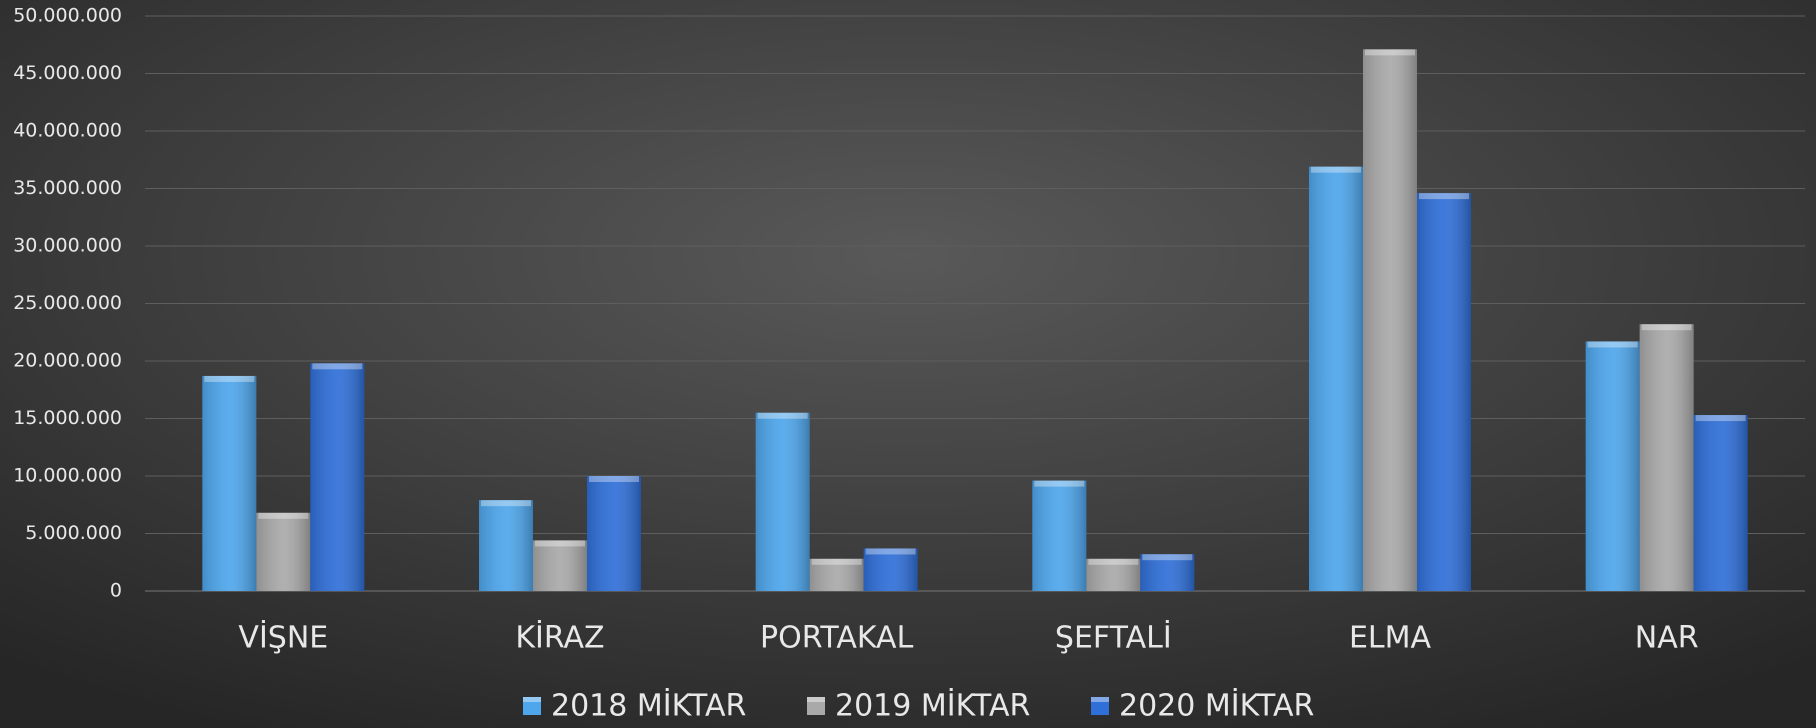 This screenshot has height=728, width=1816. I want to click on y-tick-label: 30.000.000, so click(67, 246).